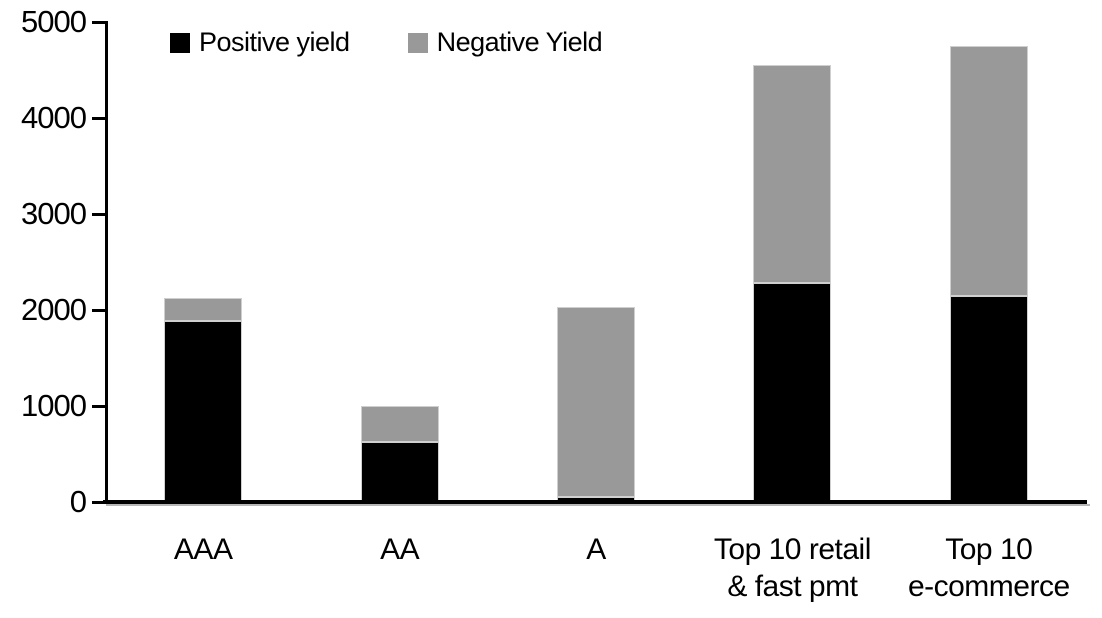 The width and height of the screenshot is (1102, 618). I want to click on x-category-label-aa: AA, so click(400, 549).